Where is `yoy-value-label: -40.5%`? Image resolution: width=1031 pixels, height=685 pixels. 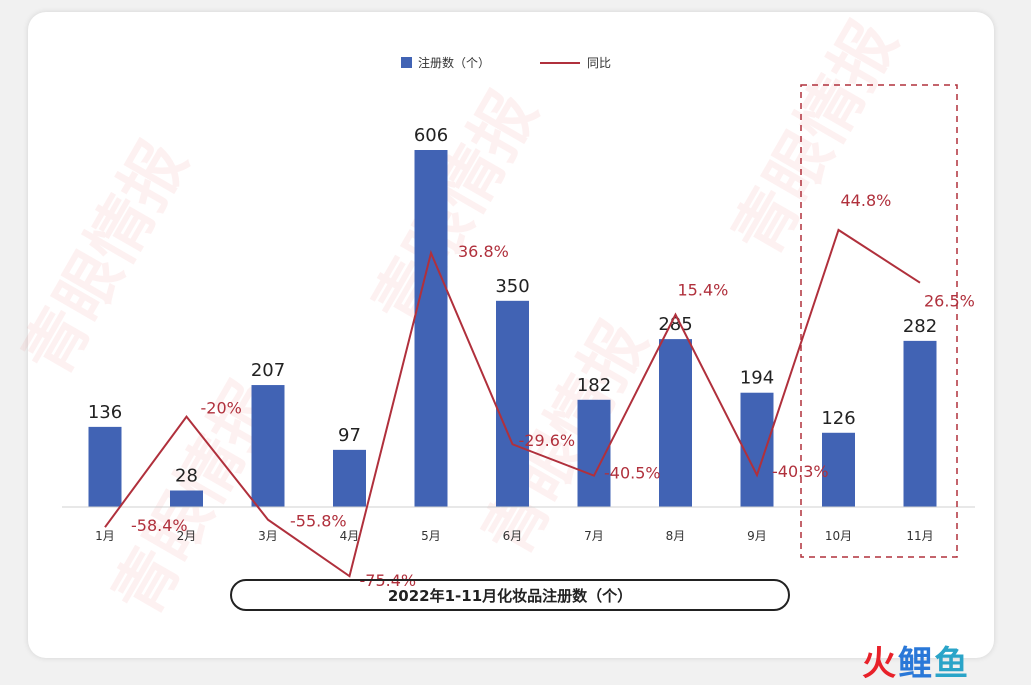 yoy-value-label: -40.5% is located at coordinates (632, 473).